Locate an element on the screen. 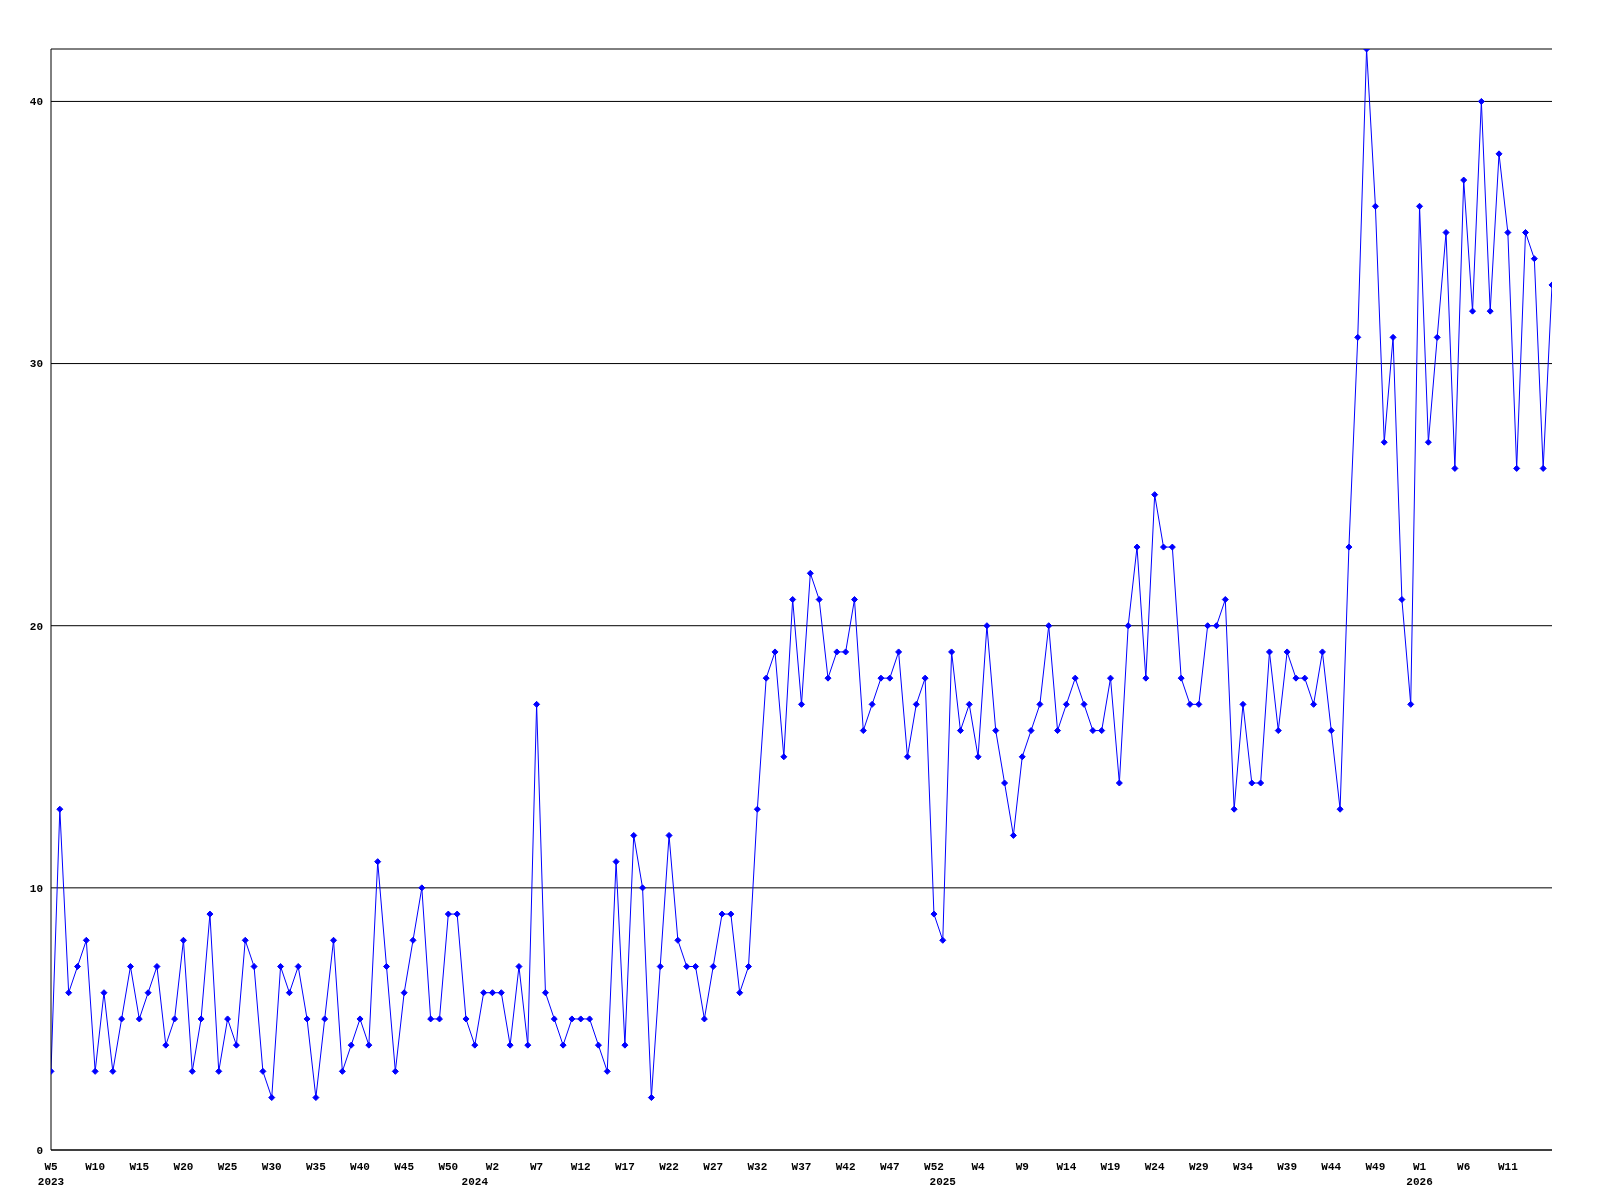  x-tick-label: W25 is located at coordinates (227, 1167).